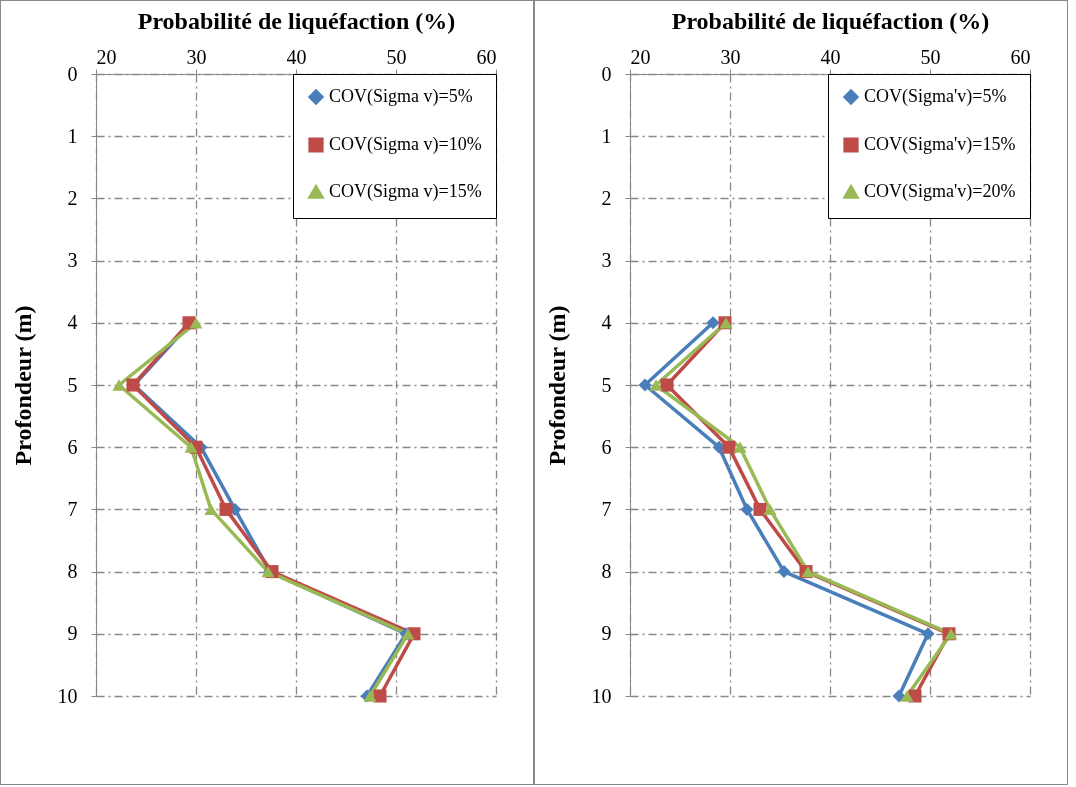 The height and width of the screenshot is (787, 1076). I want to click on legend-label: COV(Sigma v)=10%, so click(405, 144).